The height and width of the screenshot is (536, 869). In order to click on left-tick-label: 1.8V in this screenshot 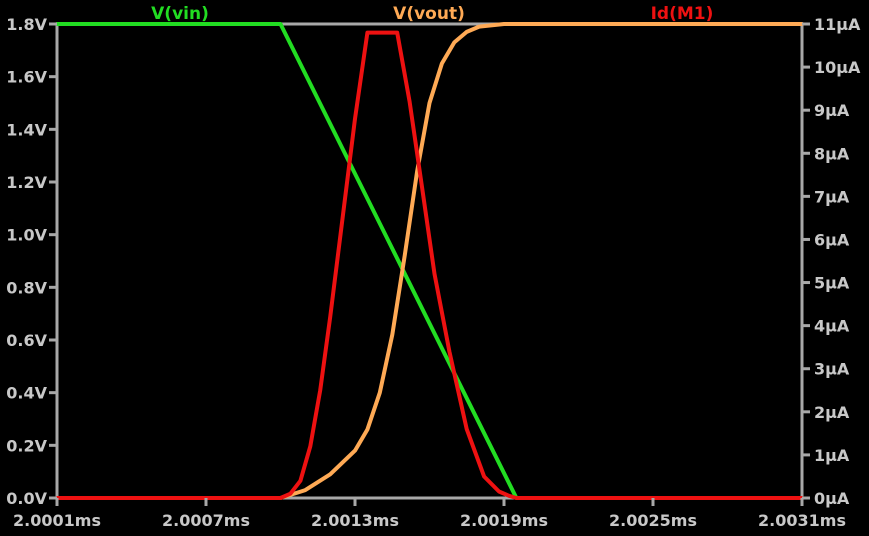, I will do `click(26, 24)`.